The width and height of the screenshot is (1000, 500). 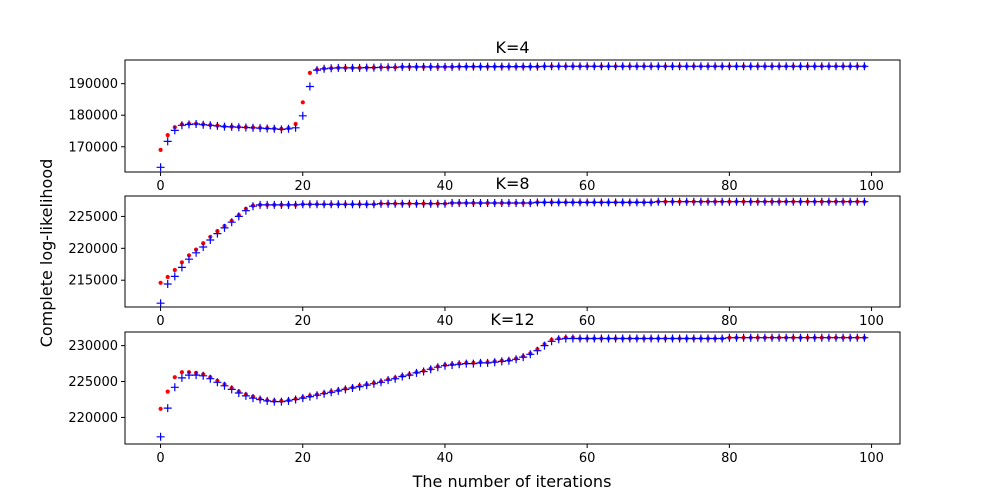 I want to click on x-tick-label: 80, so click(x=729, y=321).